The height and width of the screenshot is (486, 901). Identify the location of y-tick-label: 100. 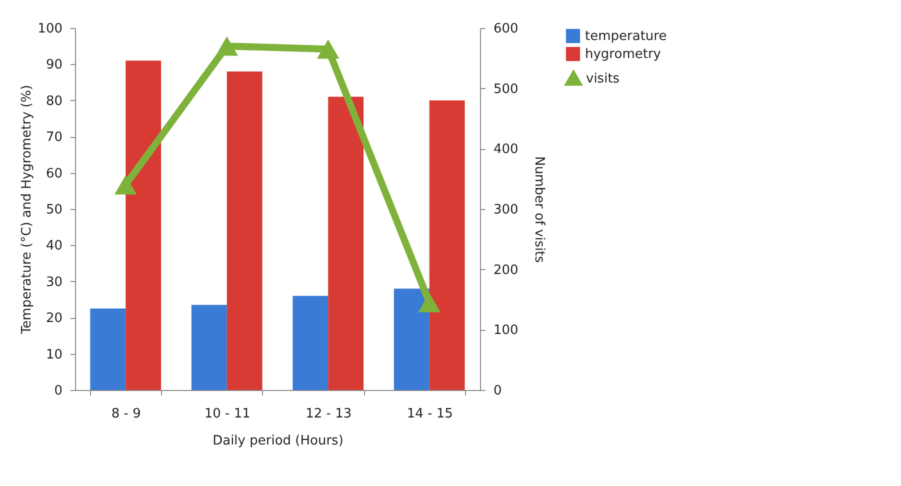
(50, 29).